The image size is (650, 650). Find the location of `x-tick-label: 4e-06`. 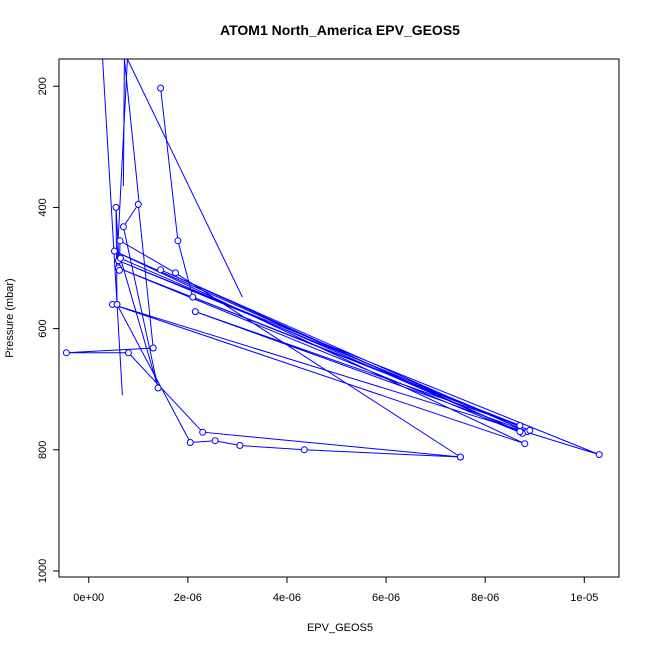

x-tick-label: 4e-06 is located at coordinates (287, 598).